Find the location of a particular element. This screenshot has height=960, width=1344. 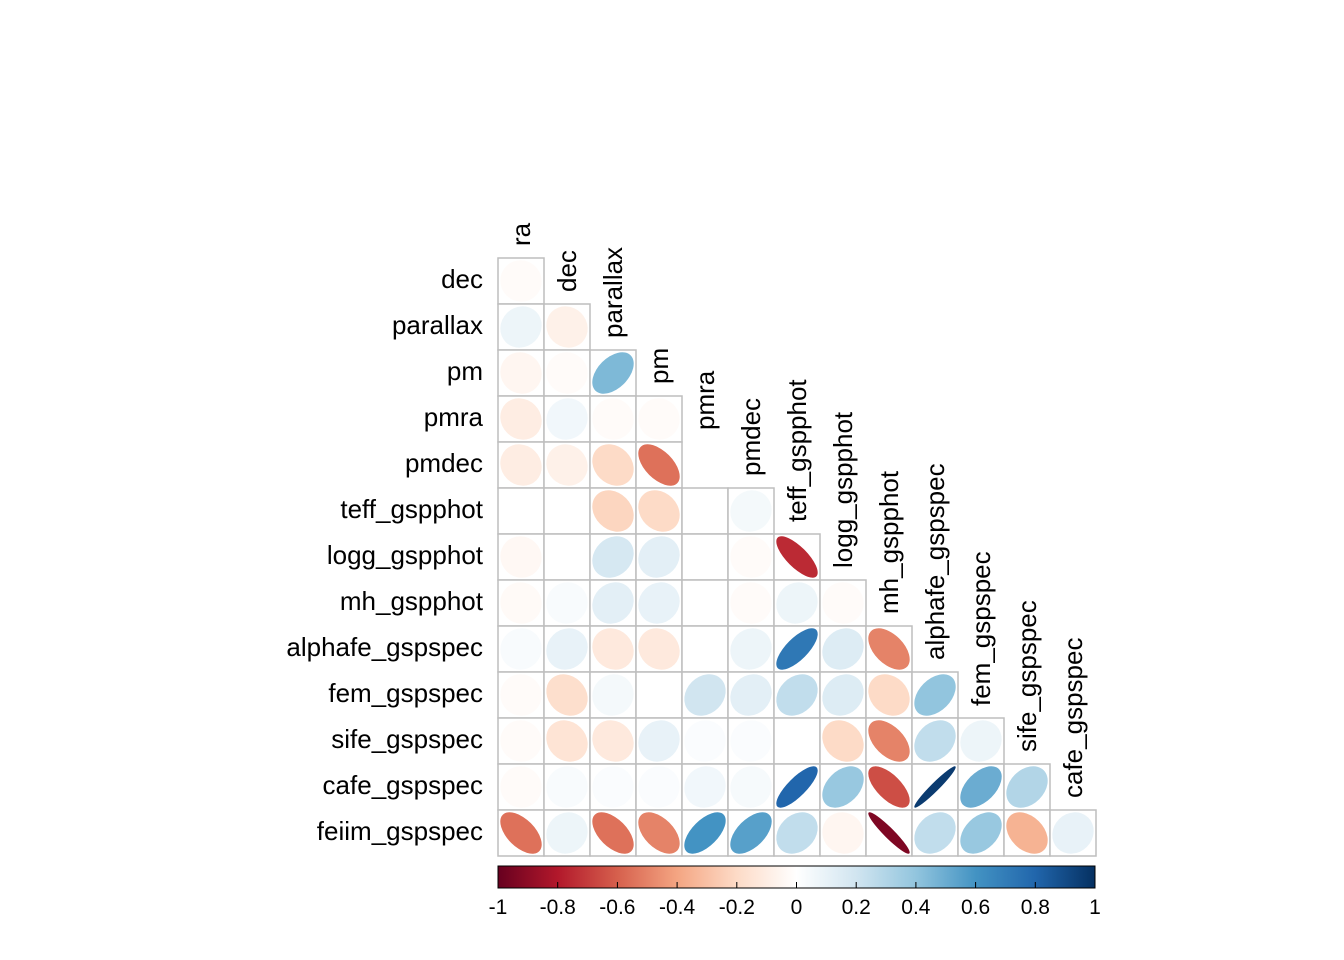

ellipse-alphafe_gspspec-mh_gspphot is located at coordinates (889, 649).